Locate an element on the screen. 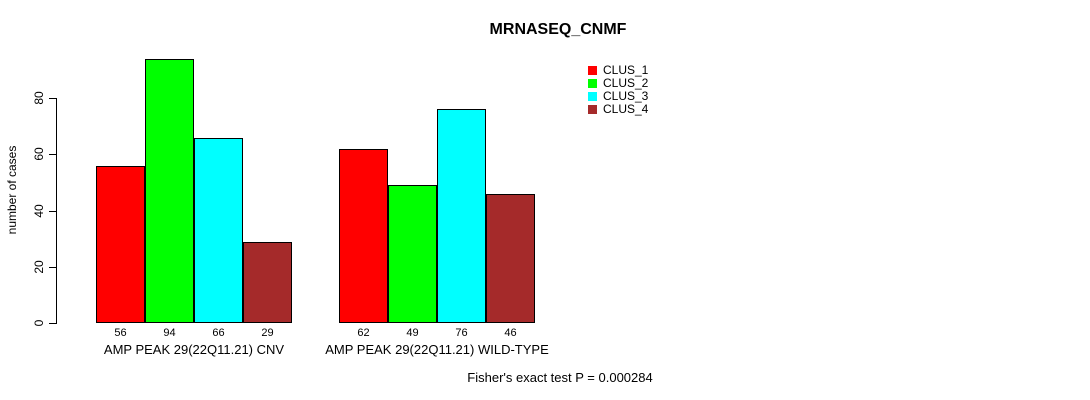 The width and height of the screenshot is (1090, 400). bar-value-label: 56 is located at coordinates (120, 333).